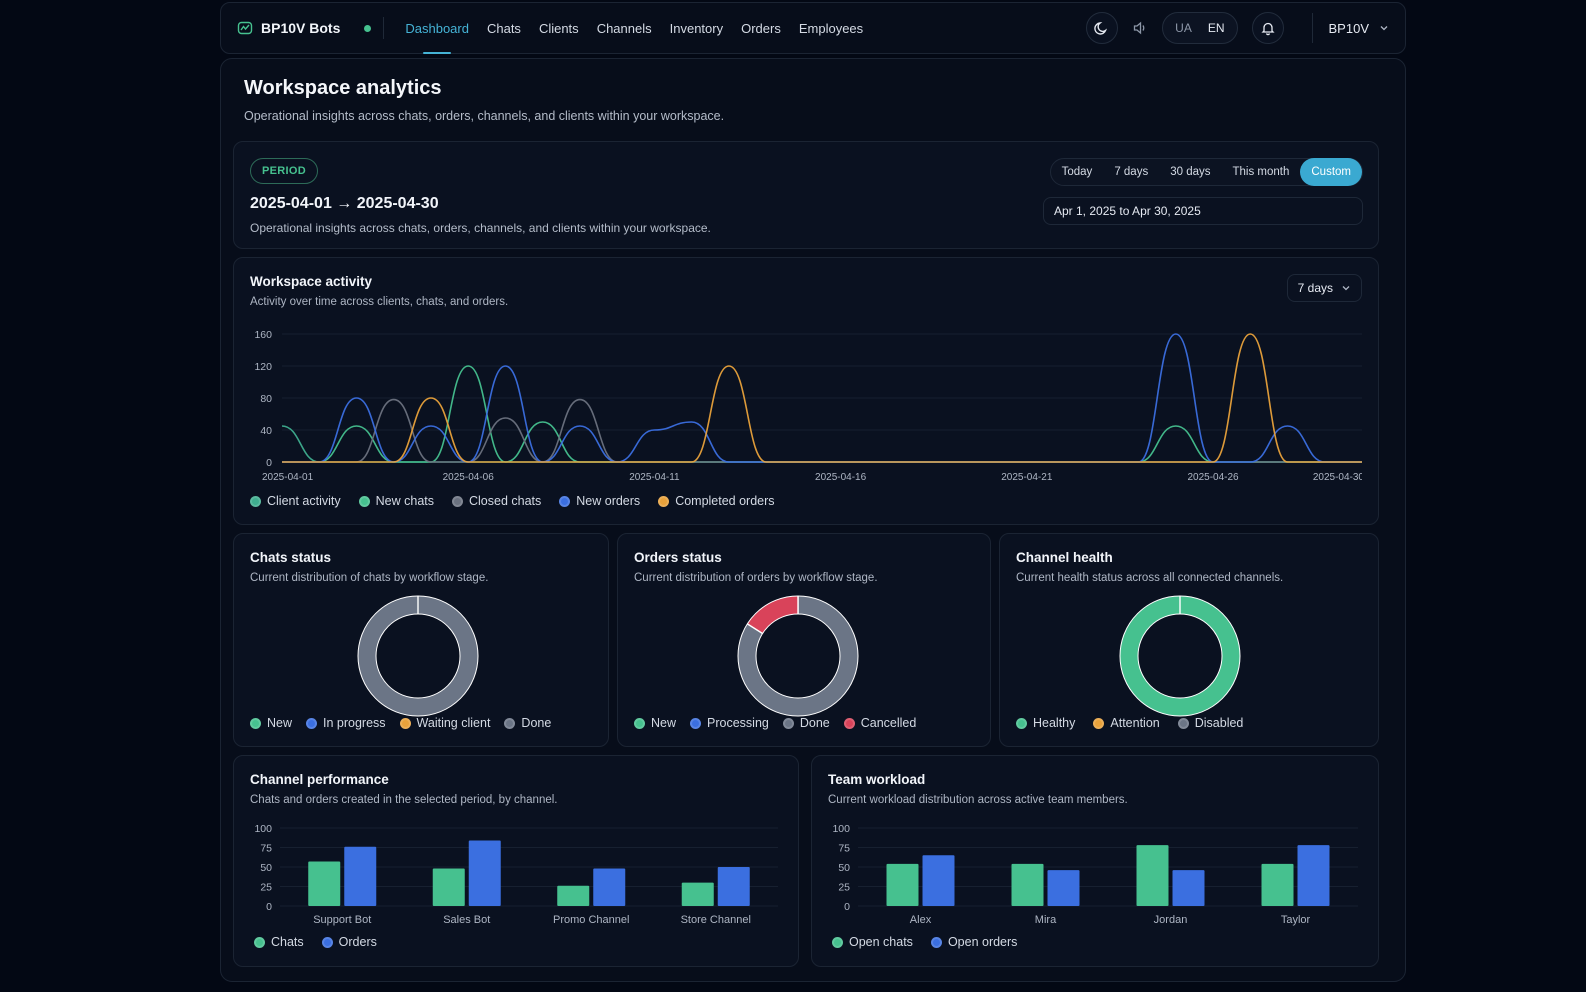 The height and width of the screenshot is (992, 1586). What do you see at coordinates (291, 203) in the screenshot?
I see `range-from: 2025-04-01` at bounding box center [291, 203].